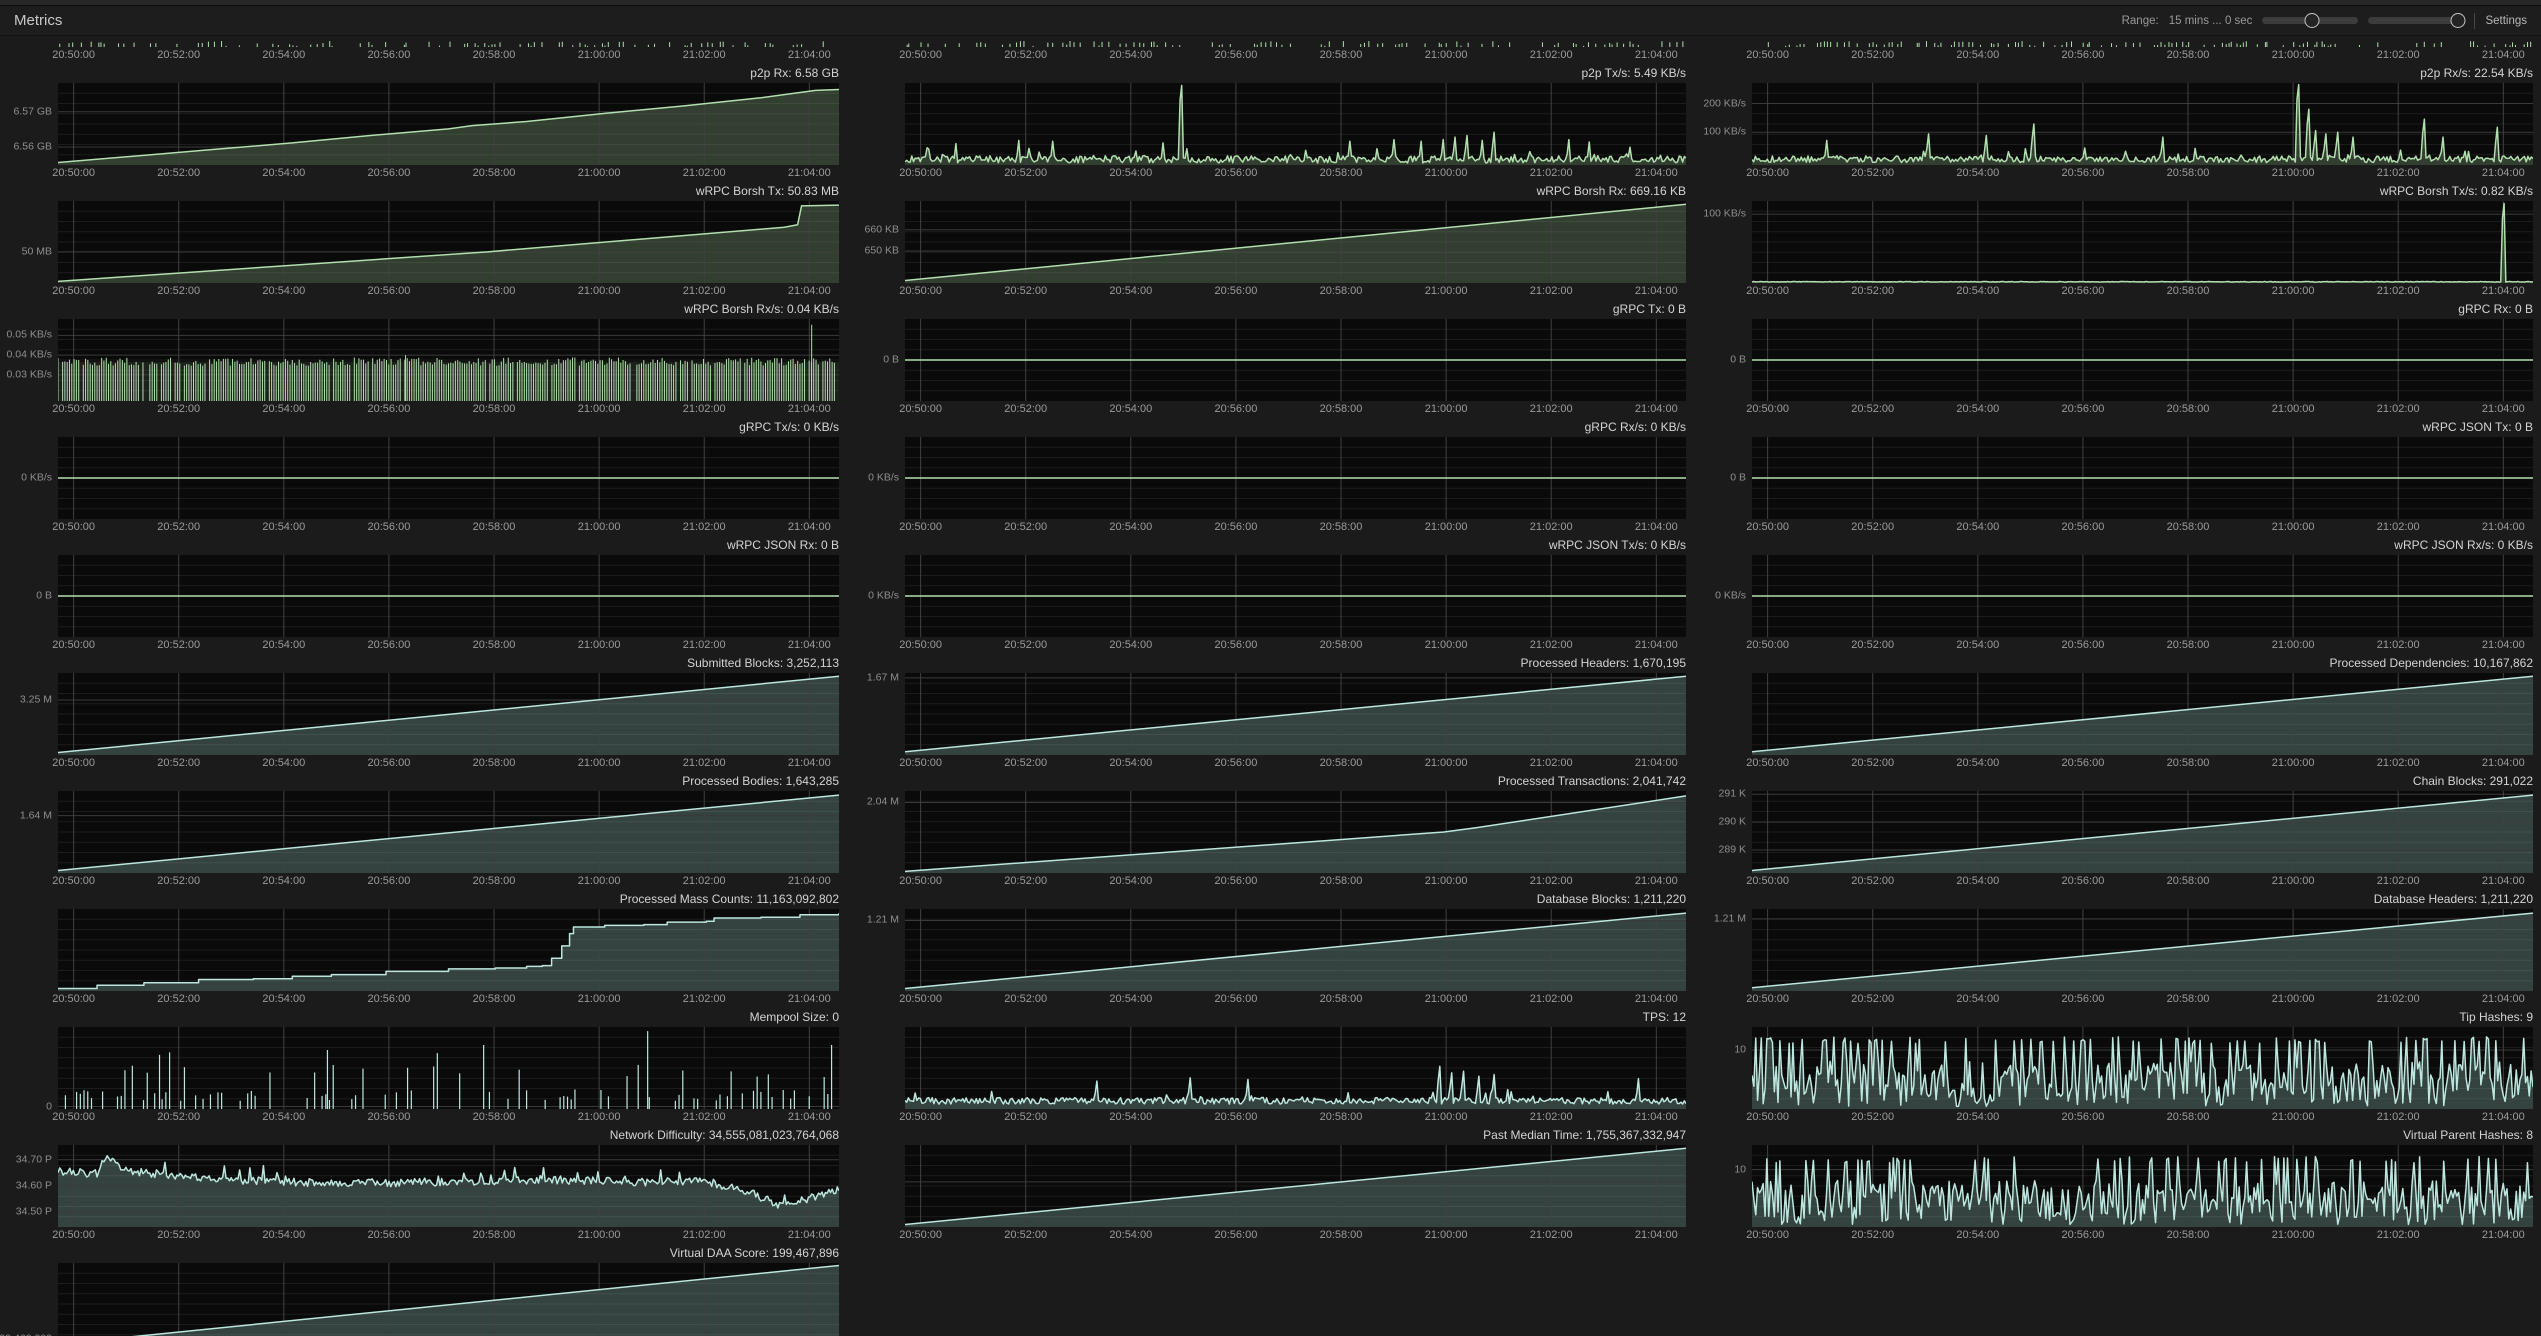  I want to click on chart-plot-p2p-tx-s, so click(1295, 124).